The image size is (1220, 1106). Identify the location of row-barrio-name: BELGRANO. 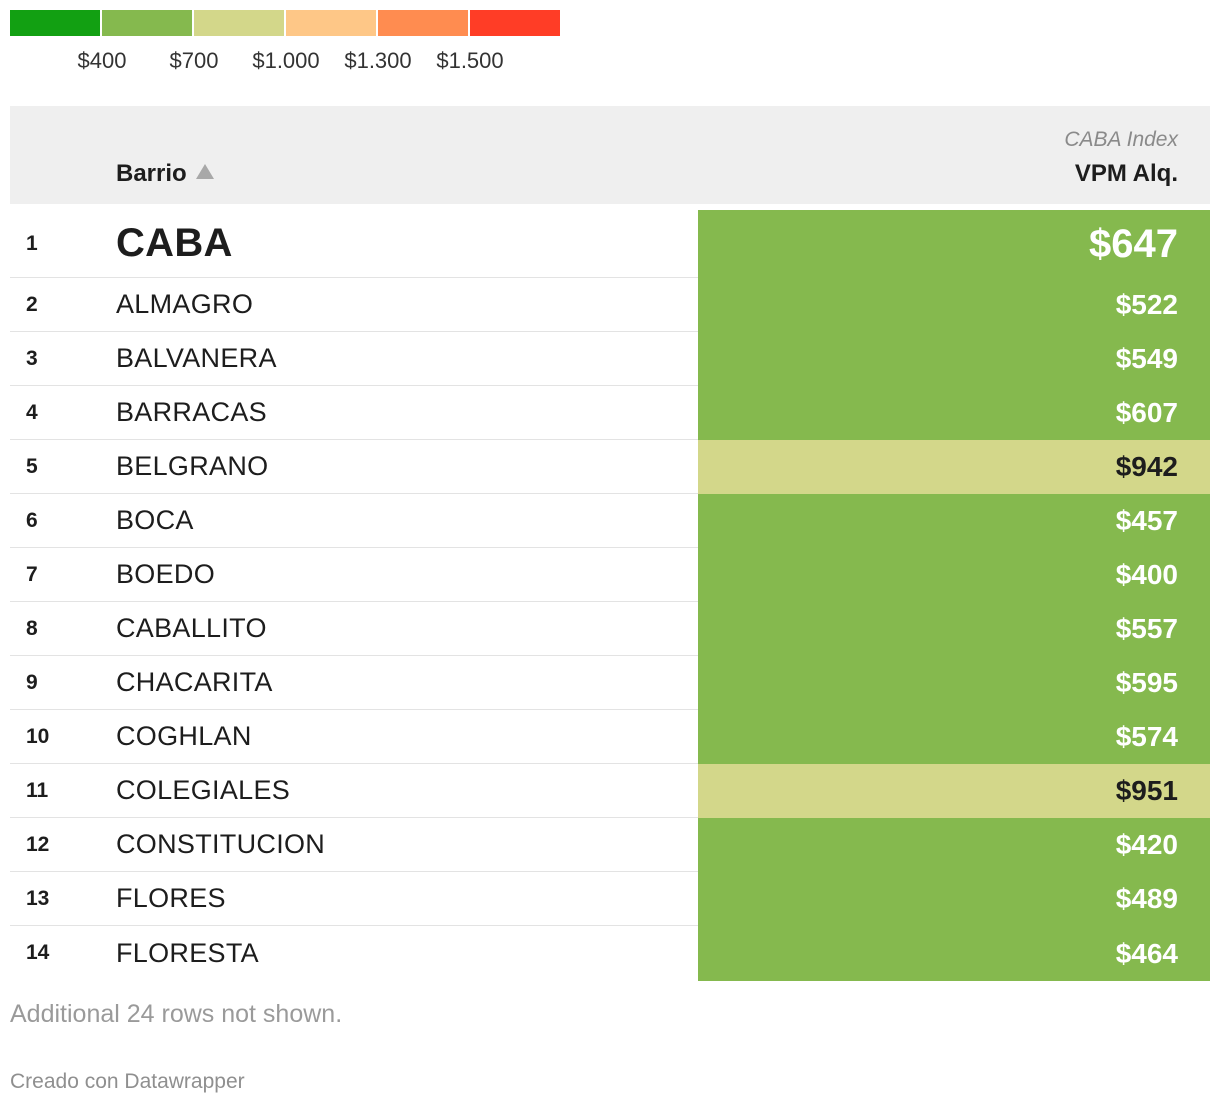
(192, 466).